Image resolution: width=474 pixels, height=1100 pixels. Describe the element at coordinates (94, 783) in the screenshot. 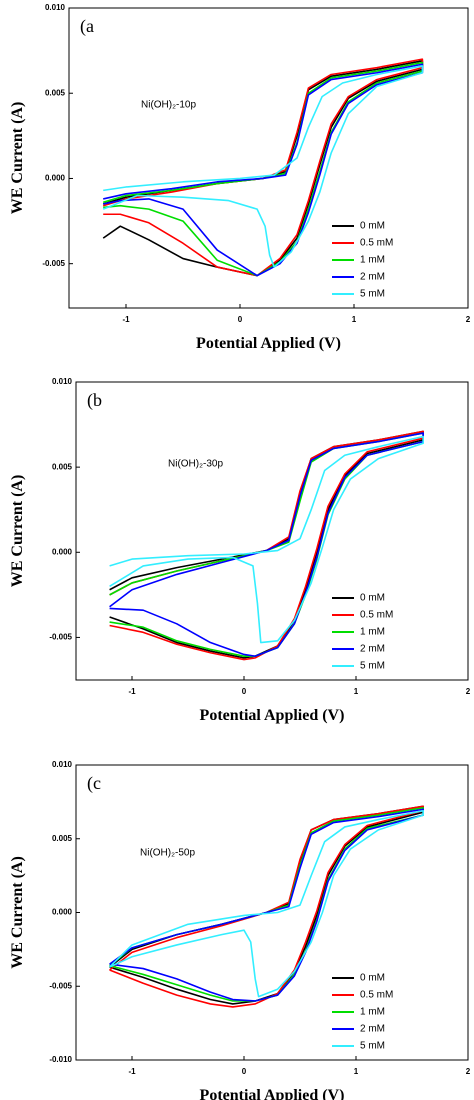

I see `panel-label: (c` at that location.